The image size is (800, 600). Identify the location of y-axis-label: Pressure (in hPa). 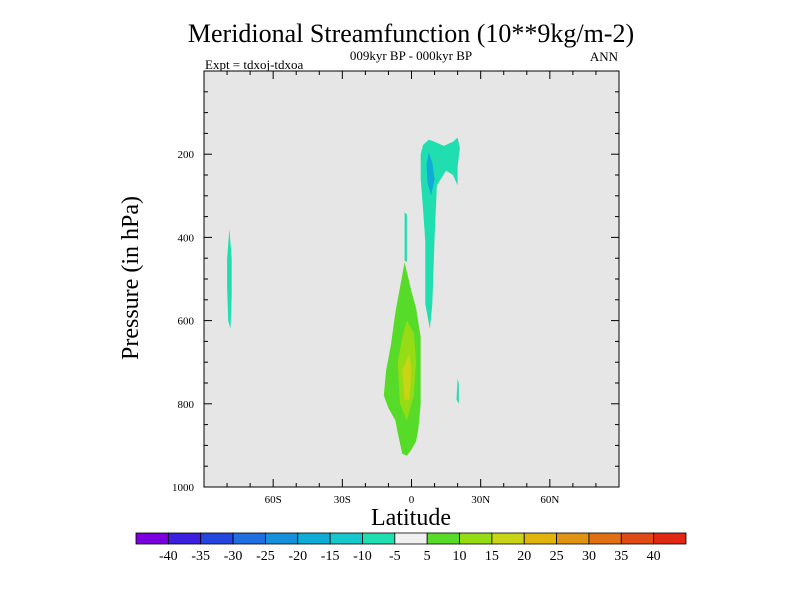
(131, 278).